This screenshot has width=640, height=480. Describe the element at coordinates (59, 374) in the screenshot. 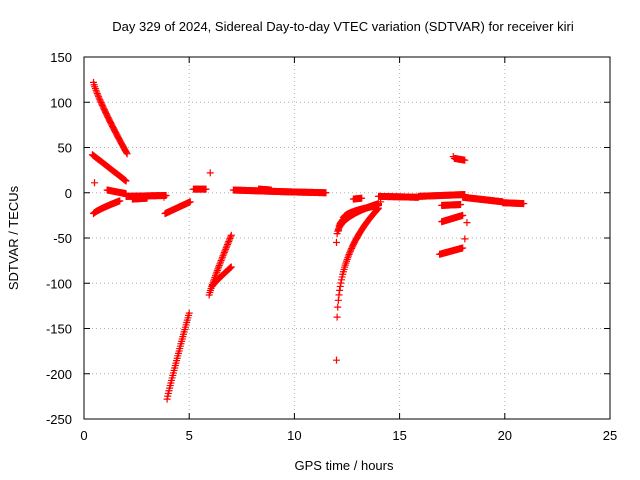

I see `y-tick-label: -200` at that location.